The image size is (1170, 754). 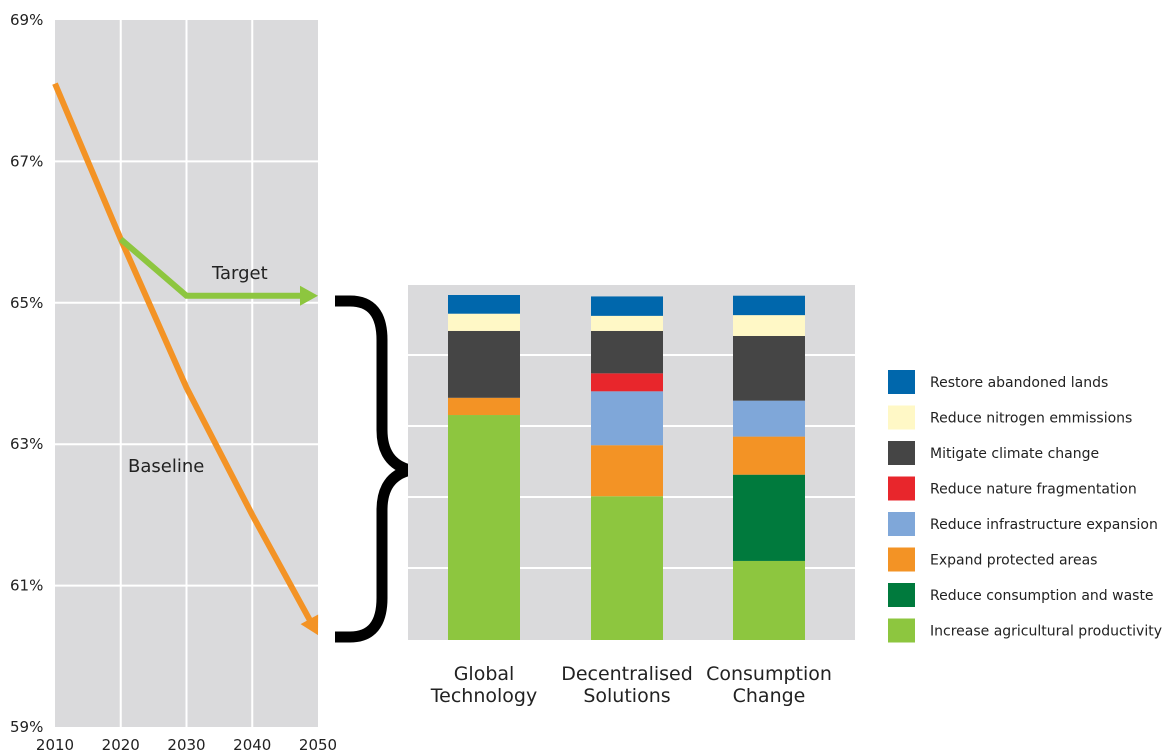 I want to click on y-tick-label: 65%, so click(x=26, y=303).